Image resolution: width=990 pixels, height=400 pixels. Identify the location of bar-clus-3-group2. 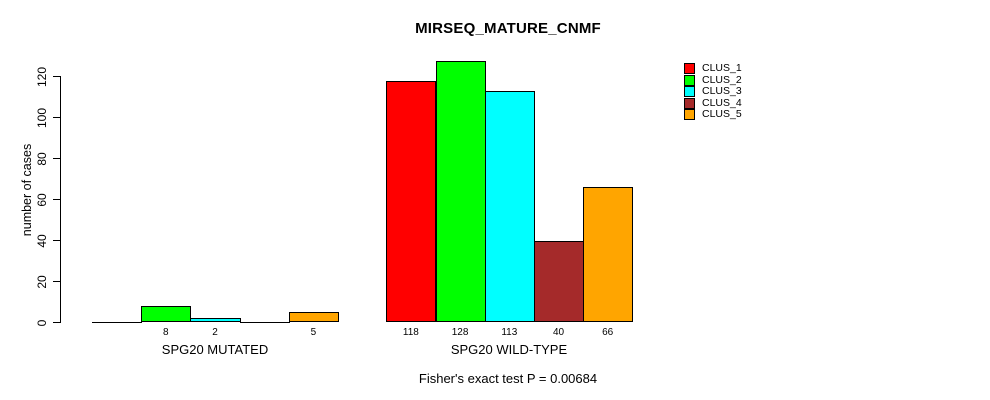
(509, 207).